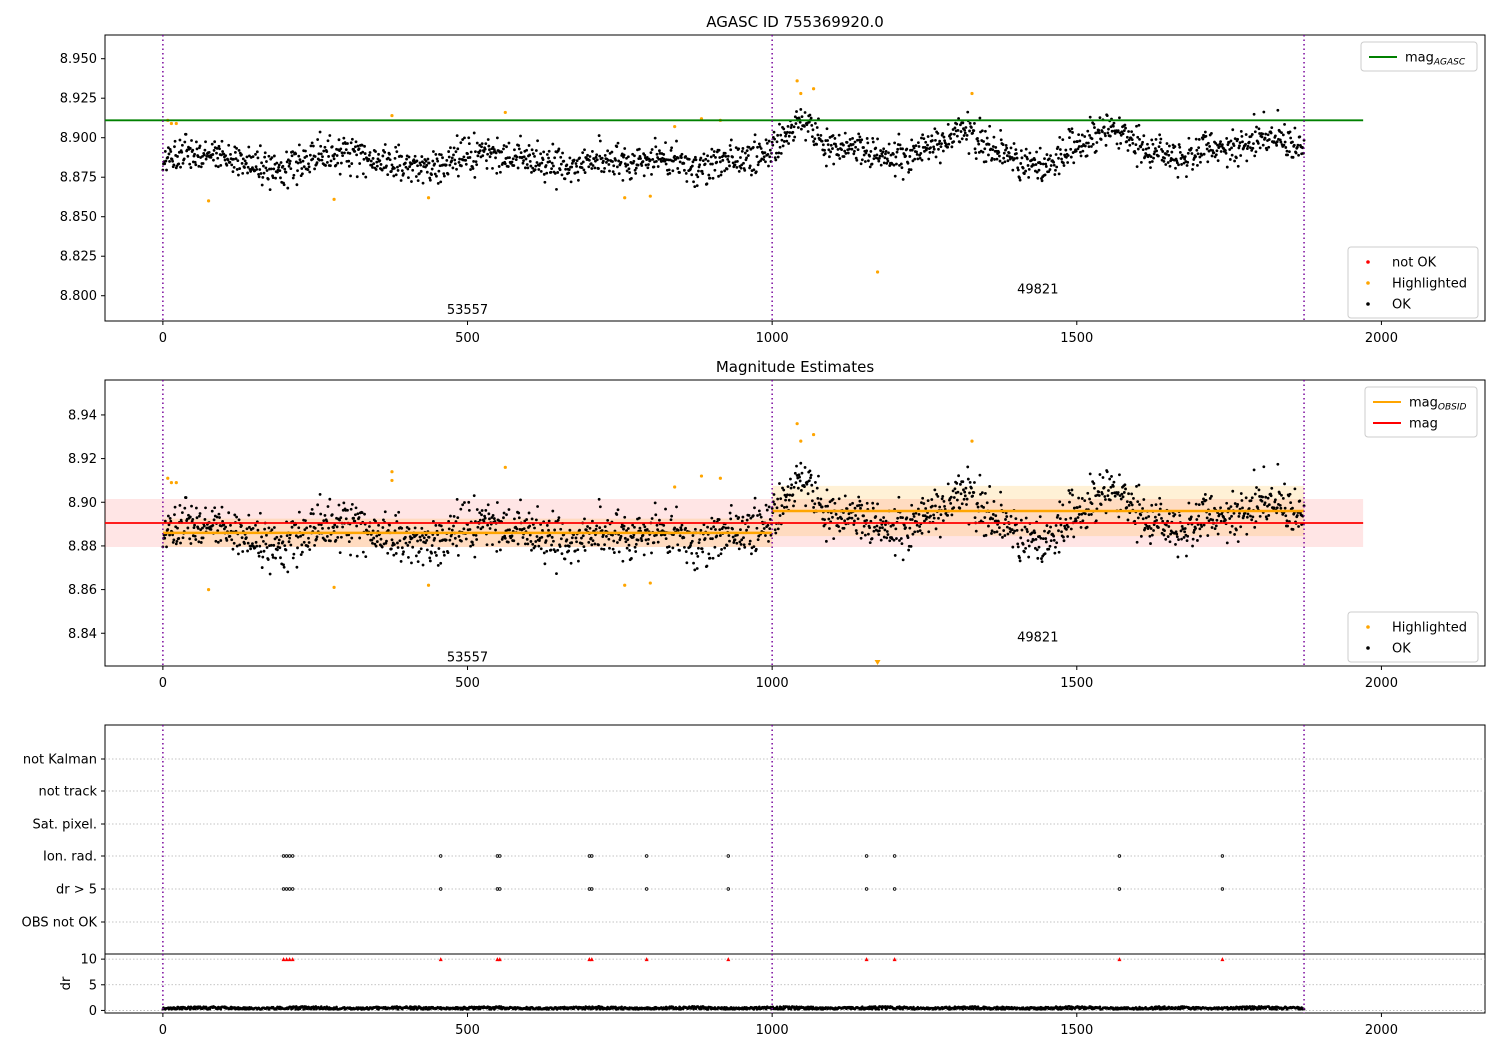 The image size is (1500, 1050). Describe the element at coordinates (1421, 412) in the screenshot. I see `legend` at that location.